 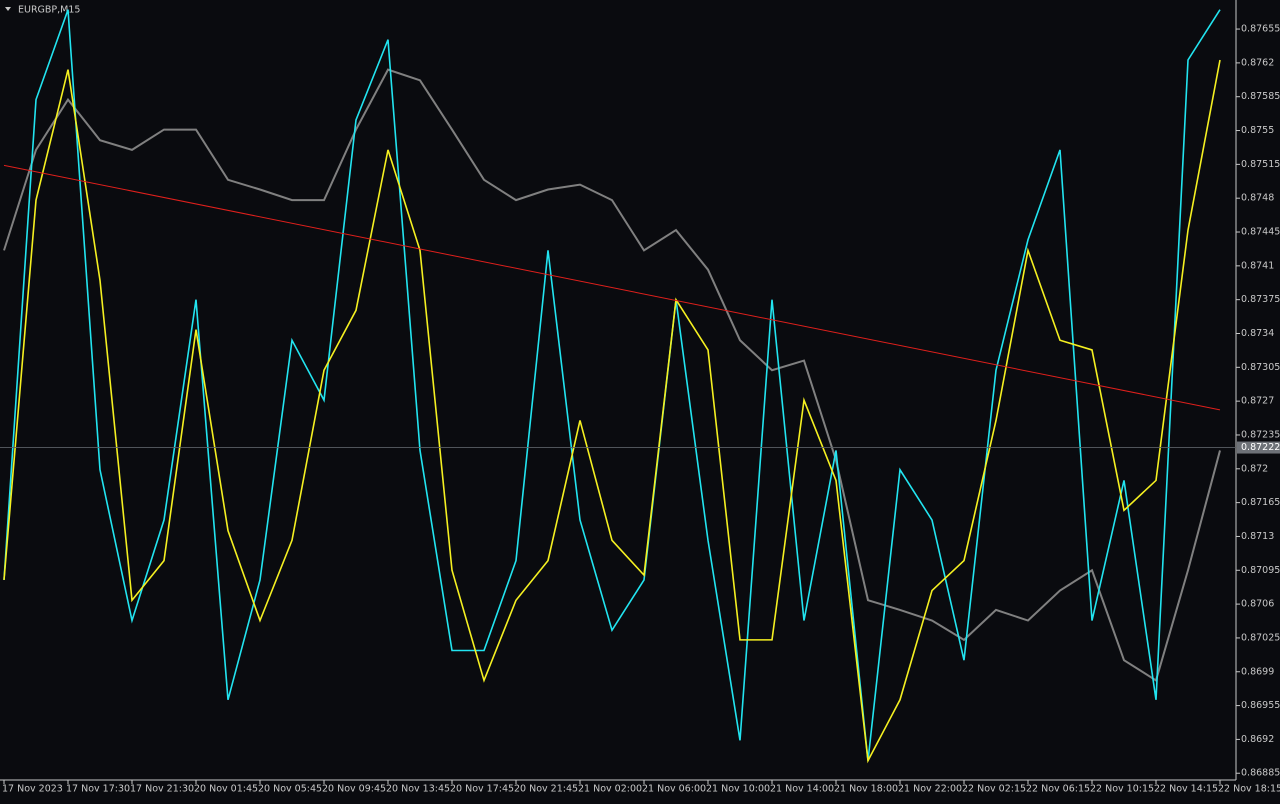 I want to click on x-tick-label: 20 Nov 05:45, so click(x=290, y=789).